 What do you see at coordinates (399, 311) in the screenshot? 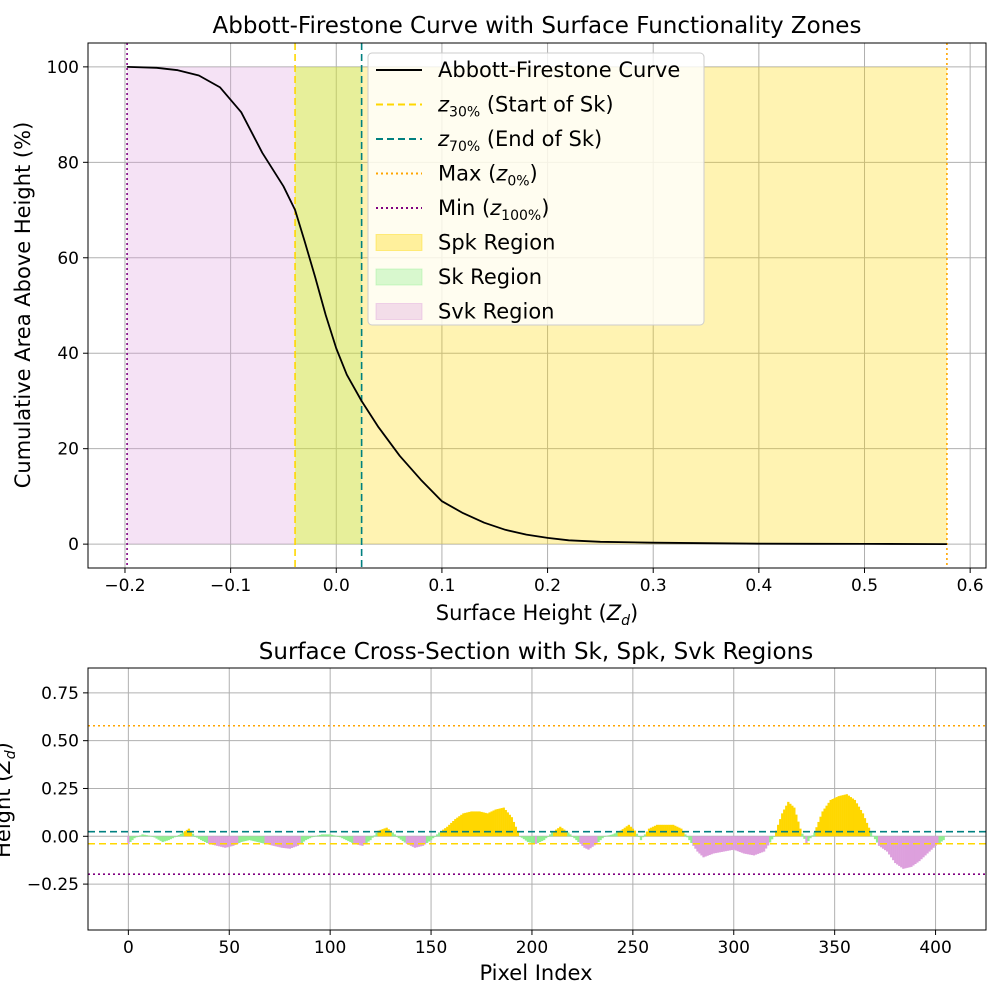
I see `legend-swatch-svk` at bounding box center [399, 311].